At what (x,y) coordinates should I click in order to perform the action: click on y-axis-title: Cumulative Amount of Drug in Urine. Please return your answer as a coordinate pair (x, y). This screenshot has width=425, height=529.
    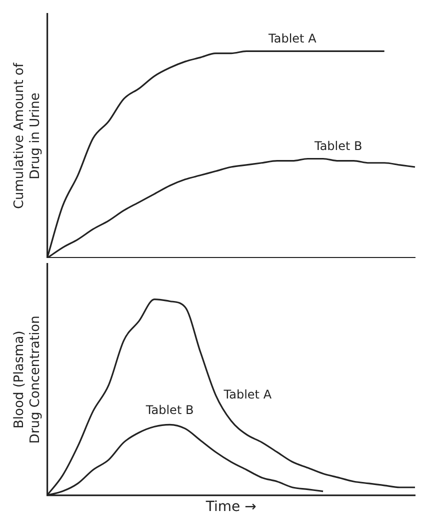
    Looking at the image, I should click on (27, 136).